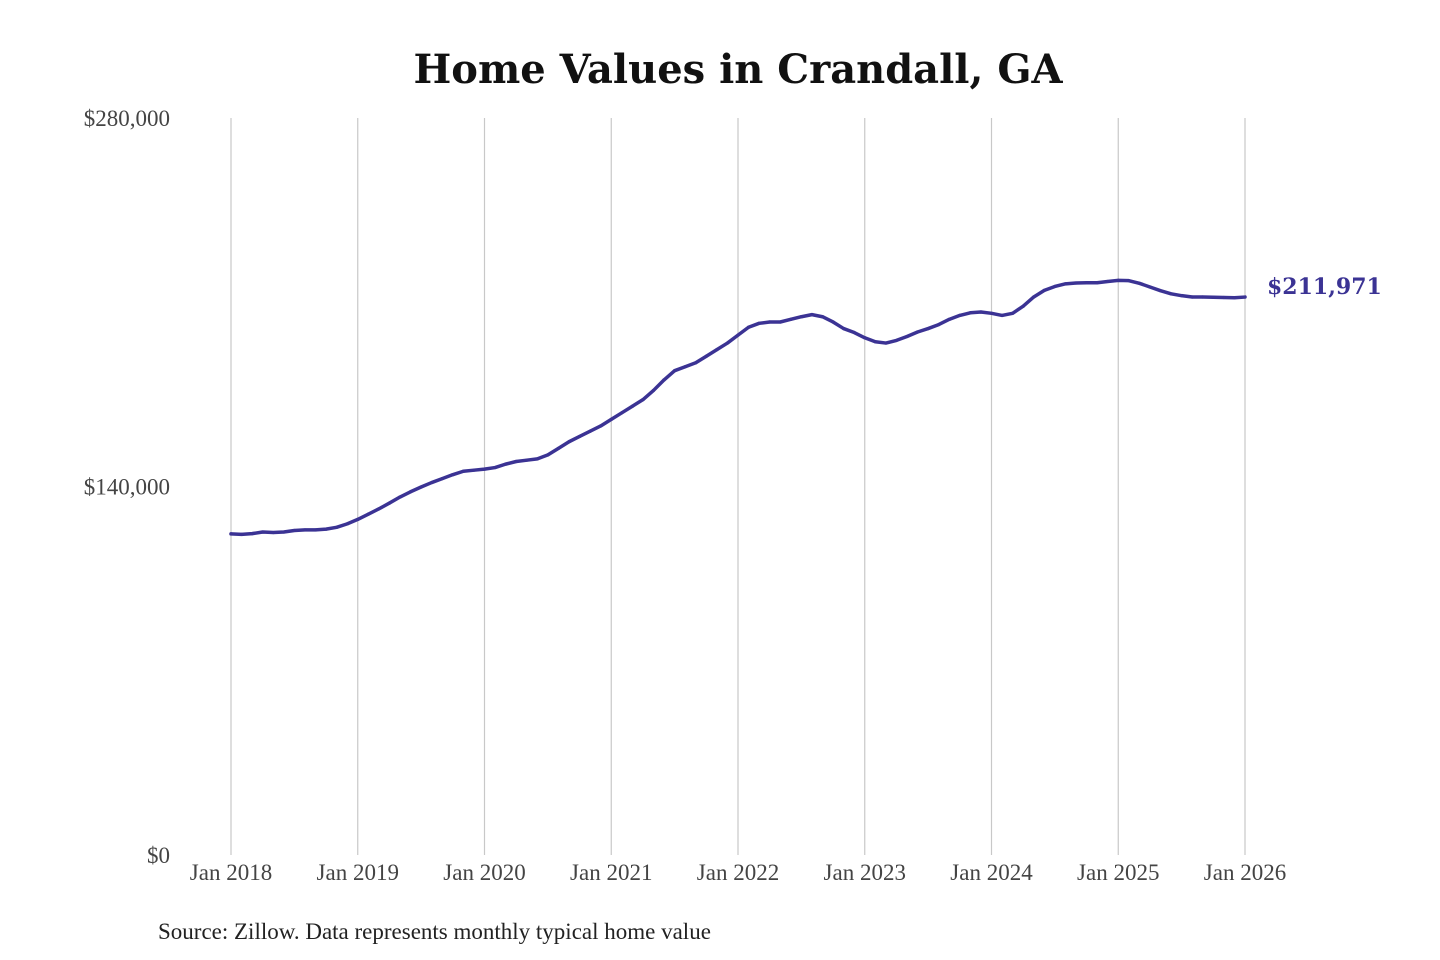  What do you see at coordinates (1324, 287) in the screenshot?
I see `end-value-label: $211,971` at bounding box center [1324, 287].